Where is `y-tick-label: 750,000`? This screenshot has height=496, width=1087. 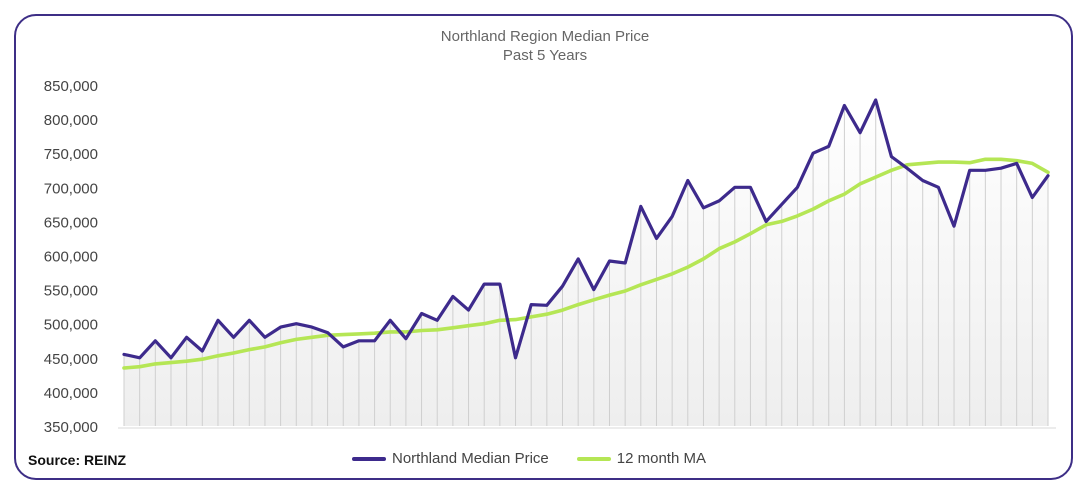 y-tick-label: 750,000 is located at coordinates (71, 154).